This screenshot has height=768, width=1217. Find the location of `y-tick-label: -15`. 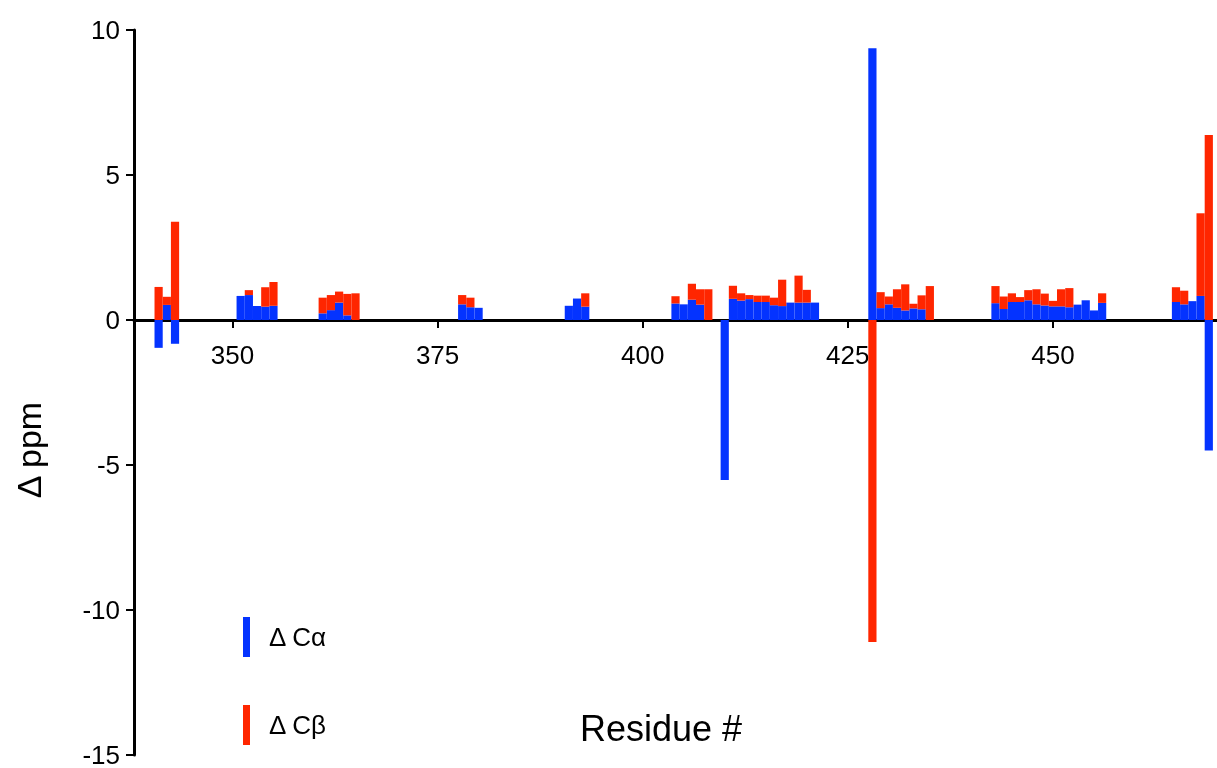

y-tick-label: -15 is located at coordinates (101, 754).